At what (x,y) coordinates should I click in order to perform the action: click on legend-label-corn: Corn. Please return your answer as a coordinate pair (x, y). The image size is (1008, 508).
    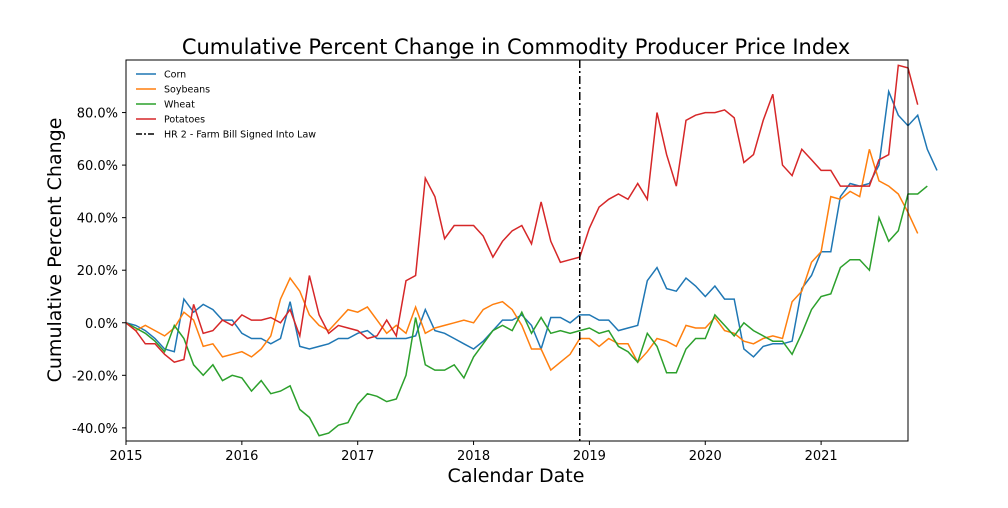
    Looking at the image, I should click on (175, 75).